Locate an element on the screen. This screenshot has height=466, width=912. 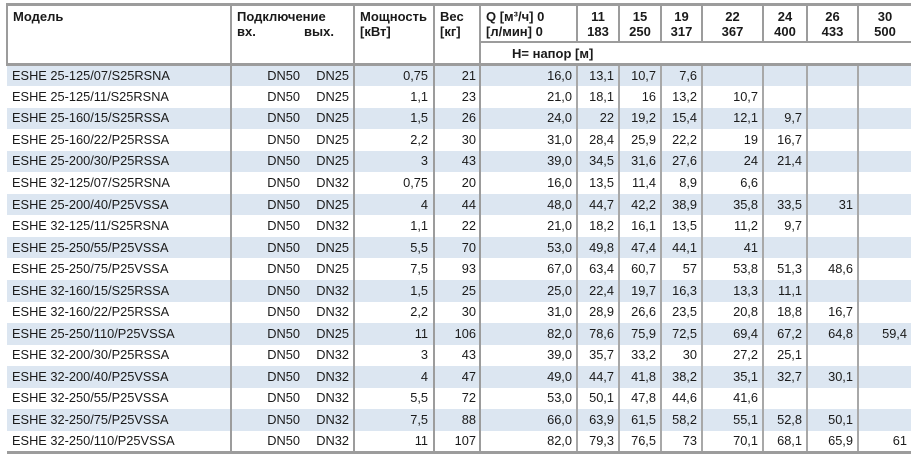
head-value-cell: 10,7 is located at coordinates (733, 97).